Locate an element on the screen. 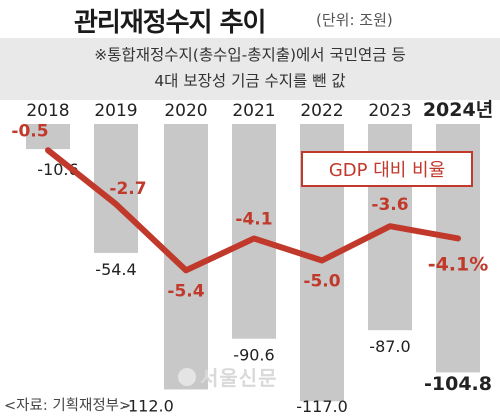  x-tick-label: 2020 is located at coordinates (185, 111).